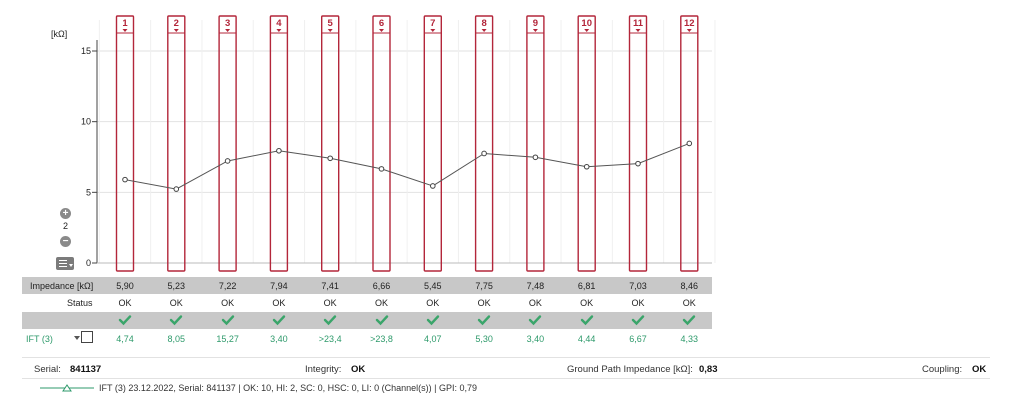  Describe the element at coordinates (358, 369) in the screenshot. I see `integrity-value: OK` at that location.